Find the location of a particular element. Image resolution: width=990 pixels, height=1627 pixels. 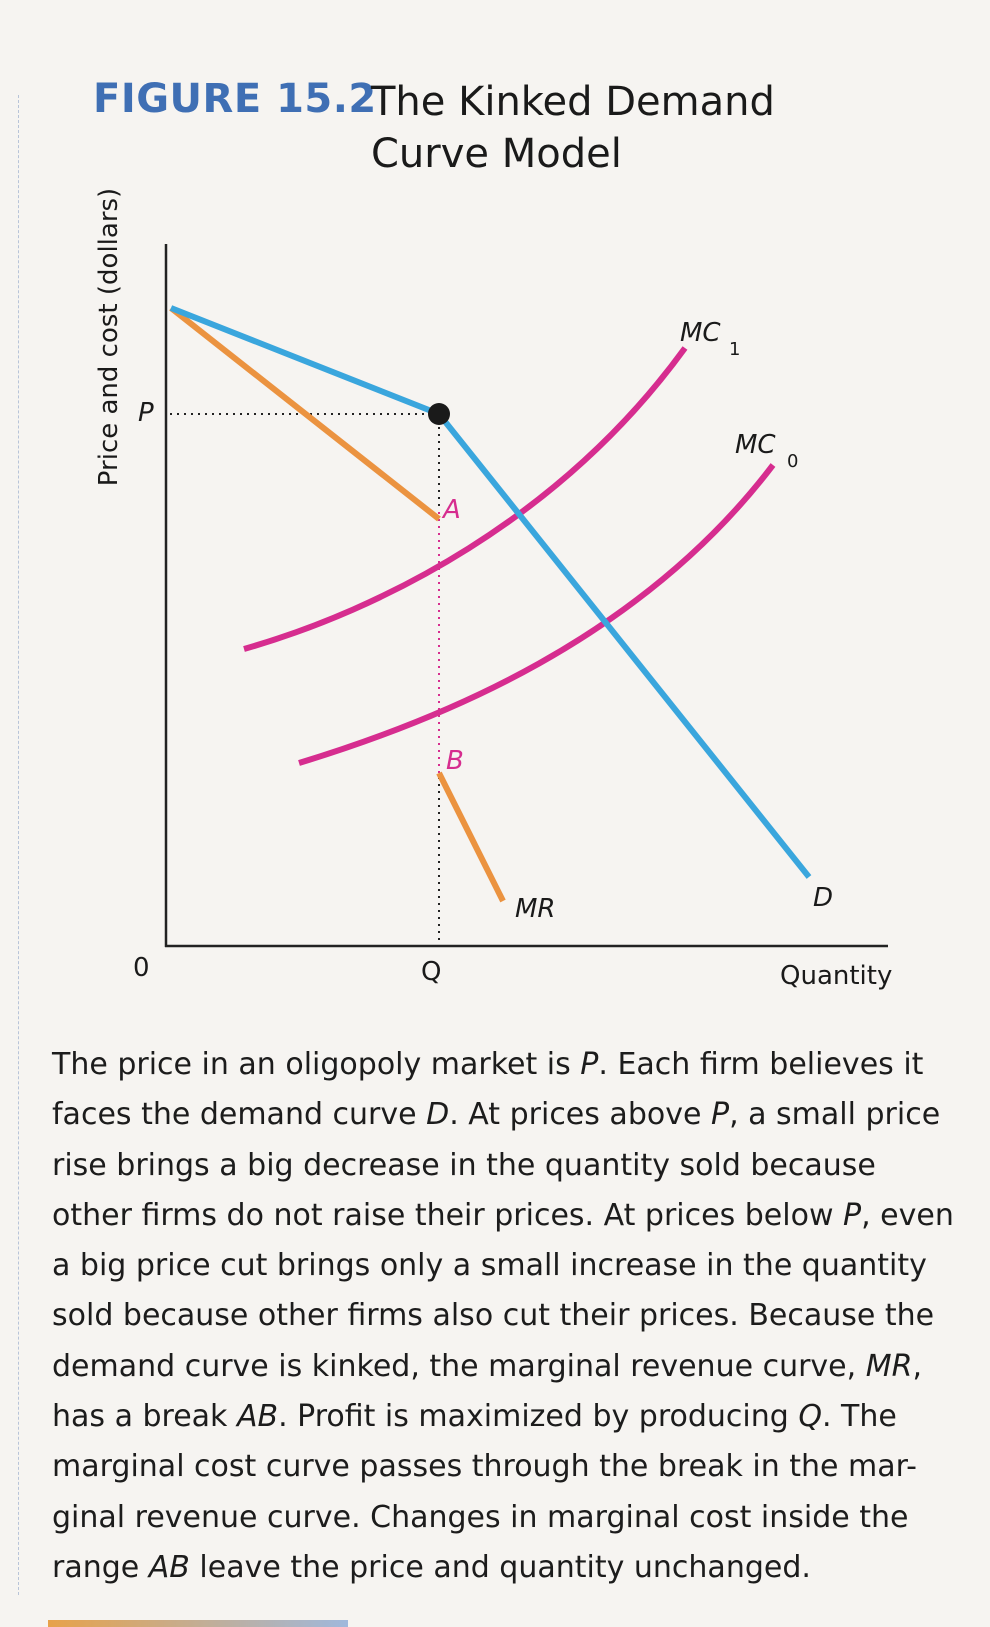

caption-text: range is located at coordinates (100, 1567).